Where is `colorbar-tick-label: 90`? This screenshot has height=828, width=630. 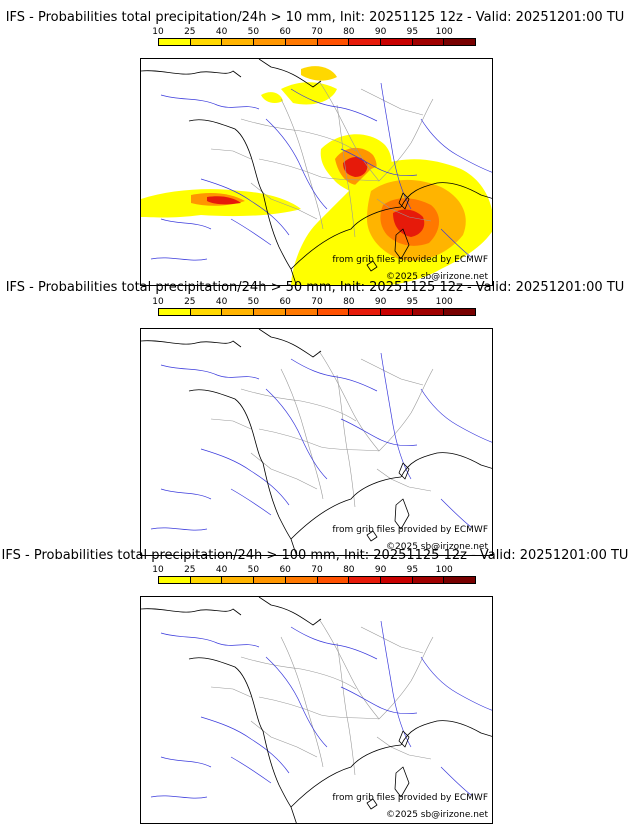
colorbar-tick-label: 90 is located at coordinates (380, 32).